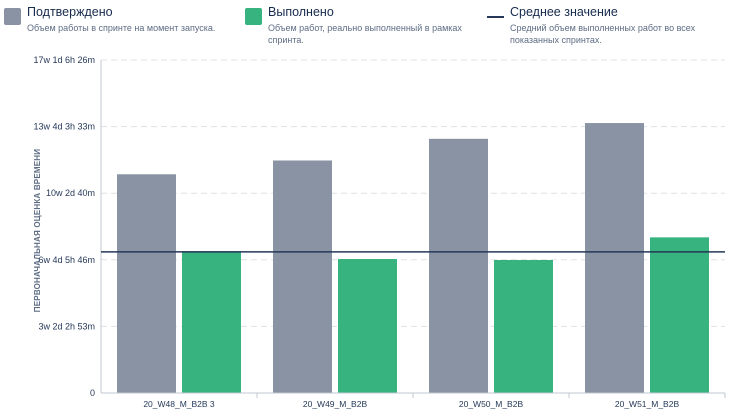 Image resolution: width=730 pixels, height=414 pixels. Describe the element at coordinates (335, 404) in the screenshot. I see `x-tick-label: 20_W49_M_B2B` at that location.